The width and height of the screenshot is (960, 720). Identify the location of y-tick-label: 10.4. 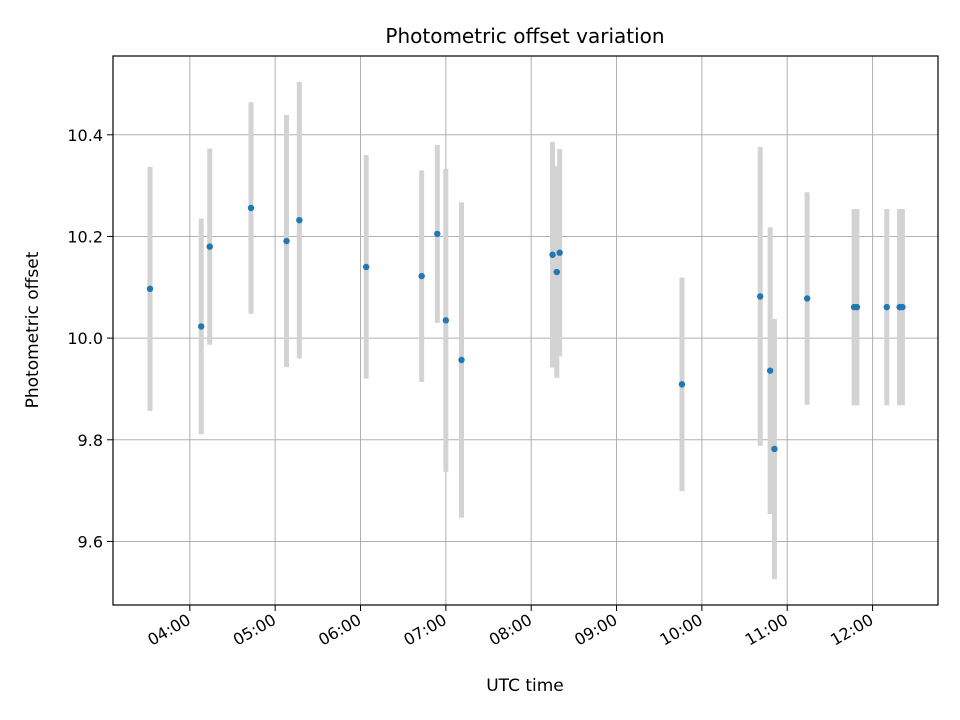
(85, 135).